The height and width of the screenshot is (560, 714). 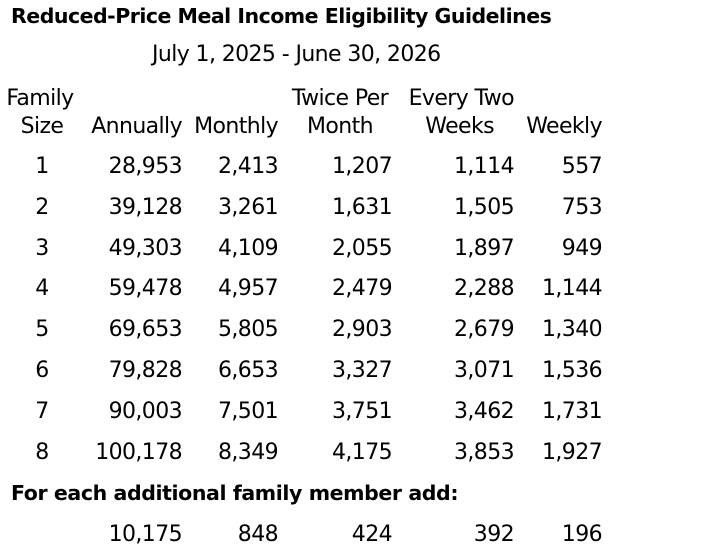 What do you see at coordinates (42, 207) in the screenshot?
I see `cell-family-size: 2` at bounding box center [42, 207].